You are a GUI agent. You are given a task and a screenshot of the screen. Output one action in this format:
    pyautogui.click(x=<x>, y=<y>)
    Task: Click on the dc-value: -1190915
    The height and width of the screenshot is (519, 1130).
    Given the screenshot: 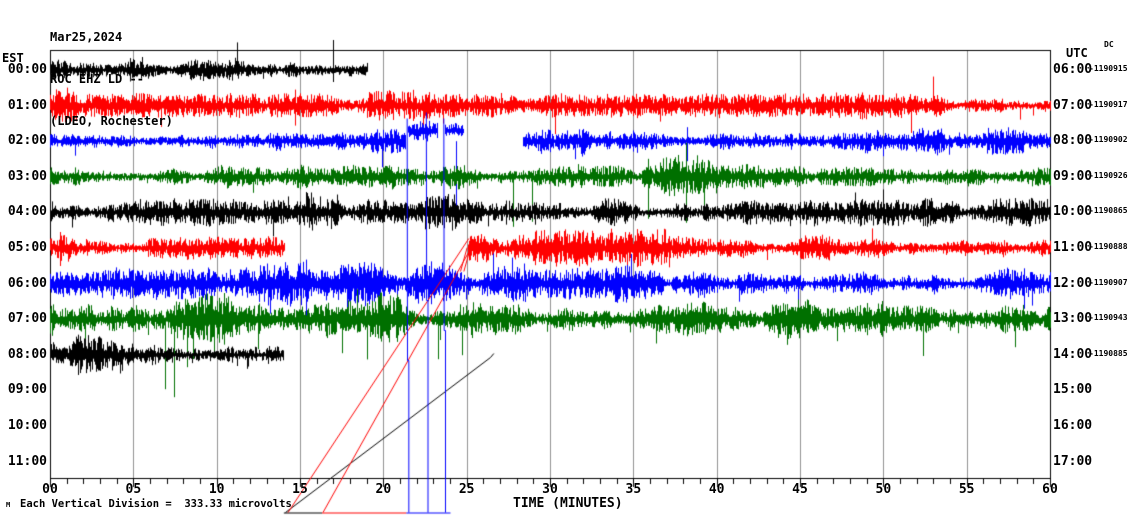 What is the action you would take?
    pyautogui.click(x=1108, y=68)
    